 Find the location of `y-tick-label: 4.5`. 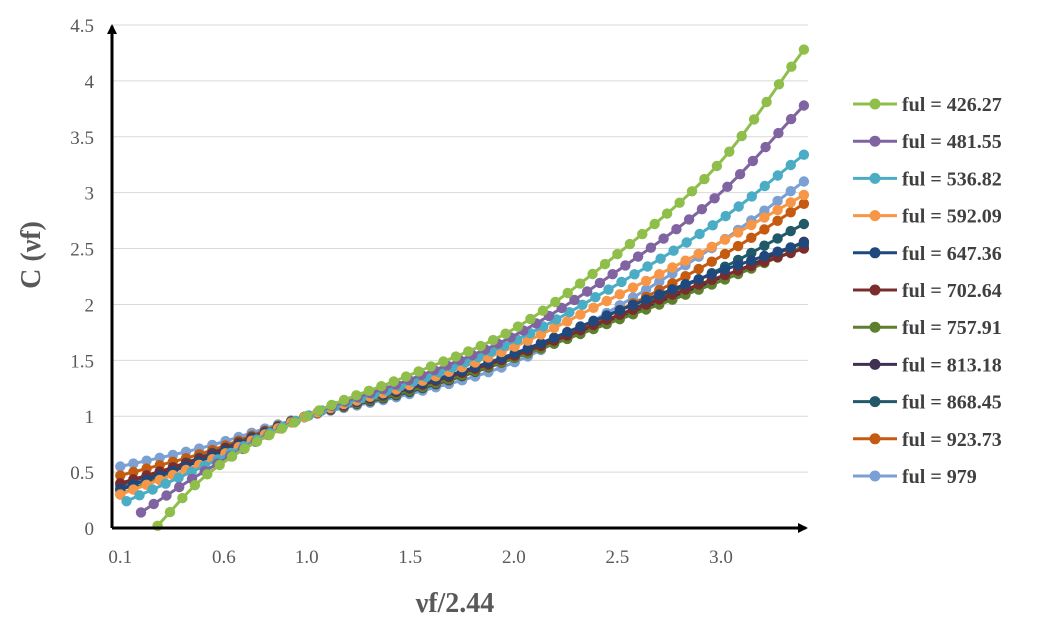

y-tick-label: 4.5 is located at coordinates (82, 26).